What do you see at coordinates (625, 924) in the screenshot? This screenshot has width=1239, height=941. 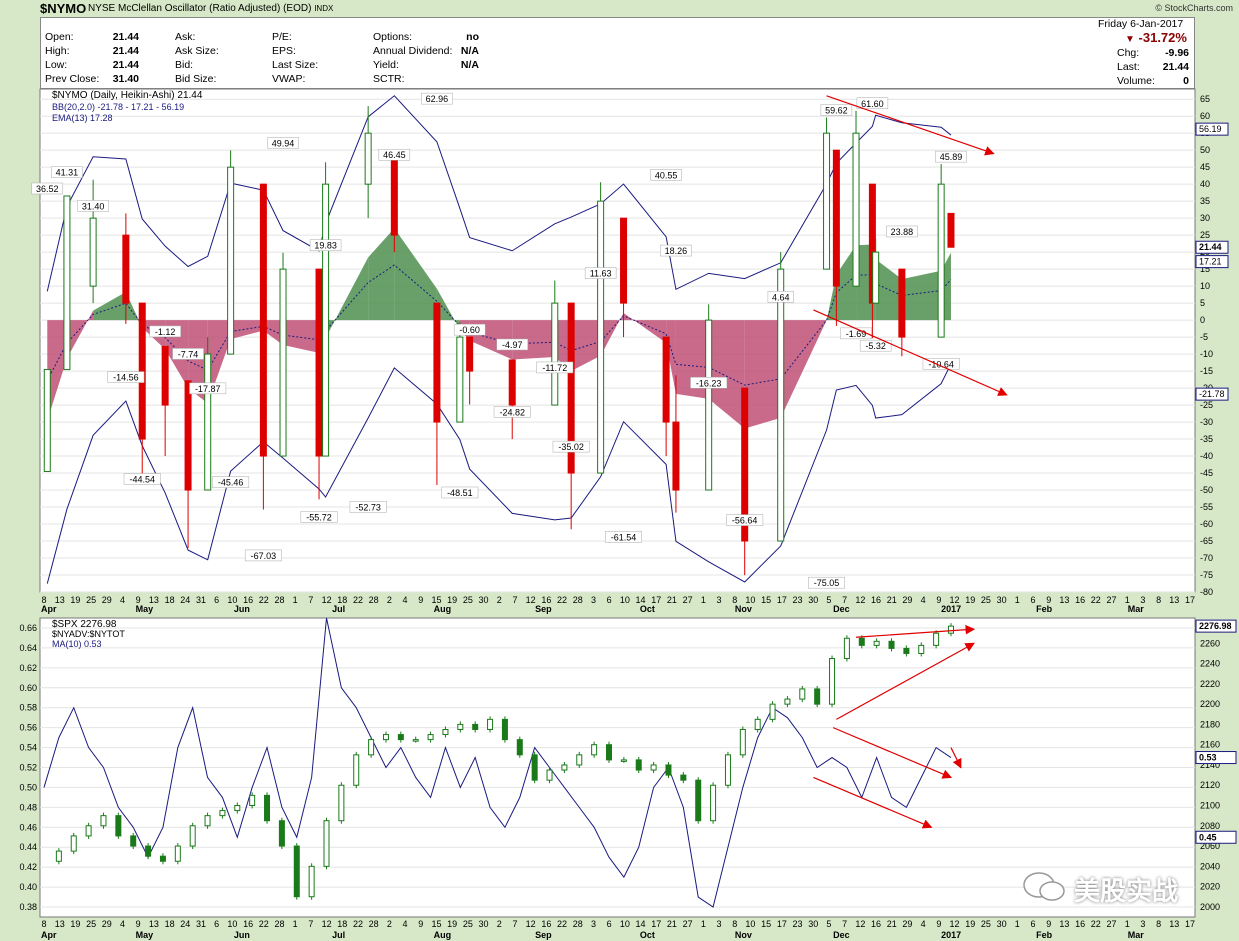 I see `x-day-label: 10` at bounding box center [625, 924].